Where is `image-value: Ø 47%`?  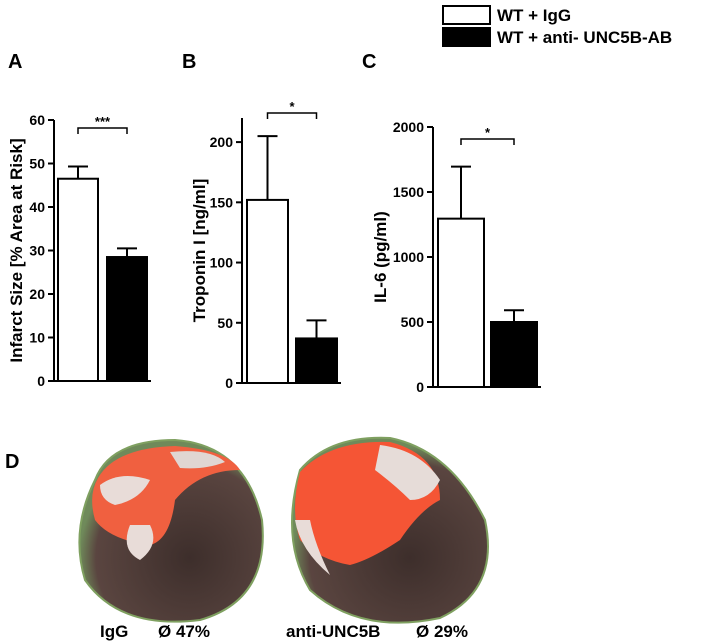 image-value: Ø 47% is located at coordinates (184, 631).